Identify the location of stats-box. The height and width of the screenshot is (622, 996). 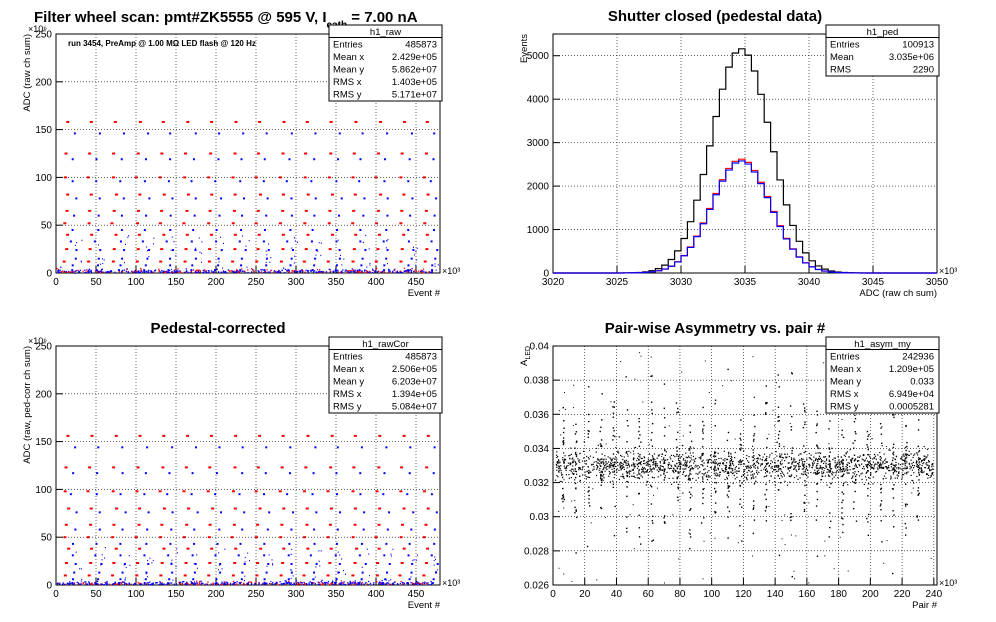
(882, 50).